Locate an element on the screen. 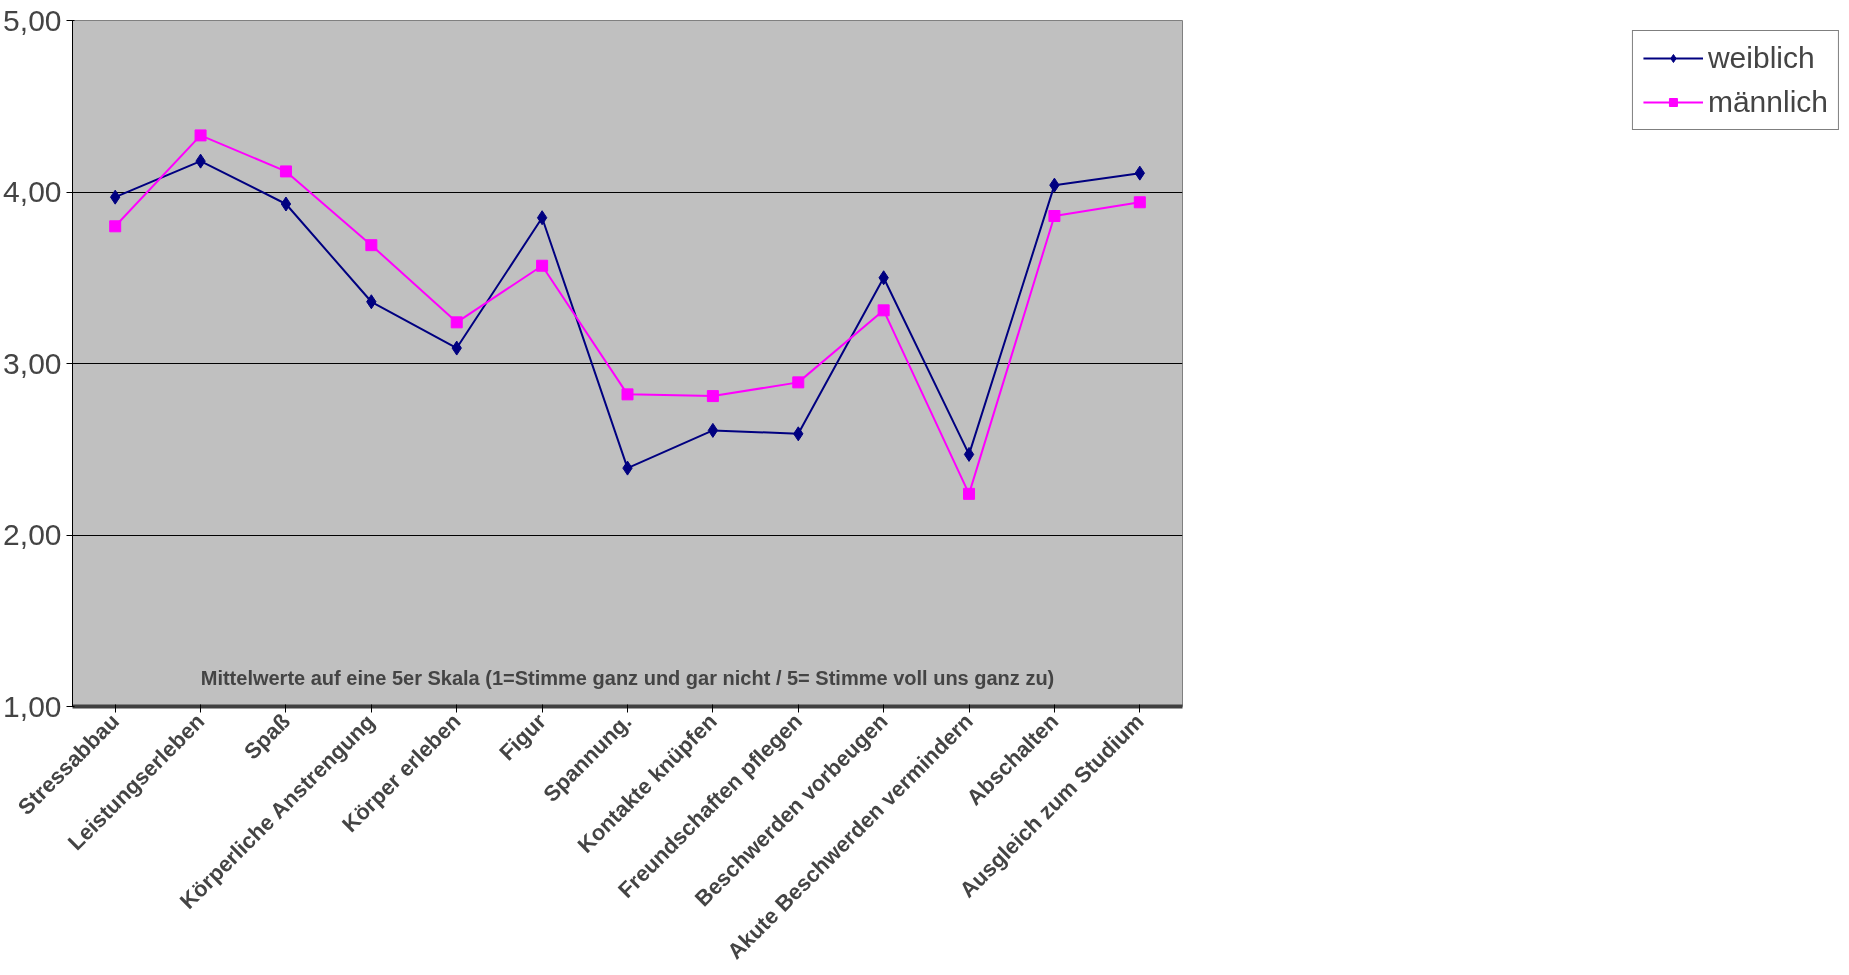  y-tick-label: 2,00 is located at coordinates (32, 534).